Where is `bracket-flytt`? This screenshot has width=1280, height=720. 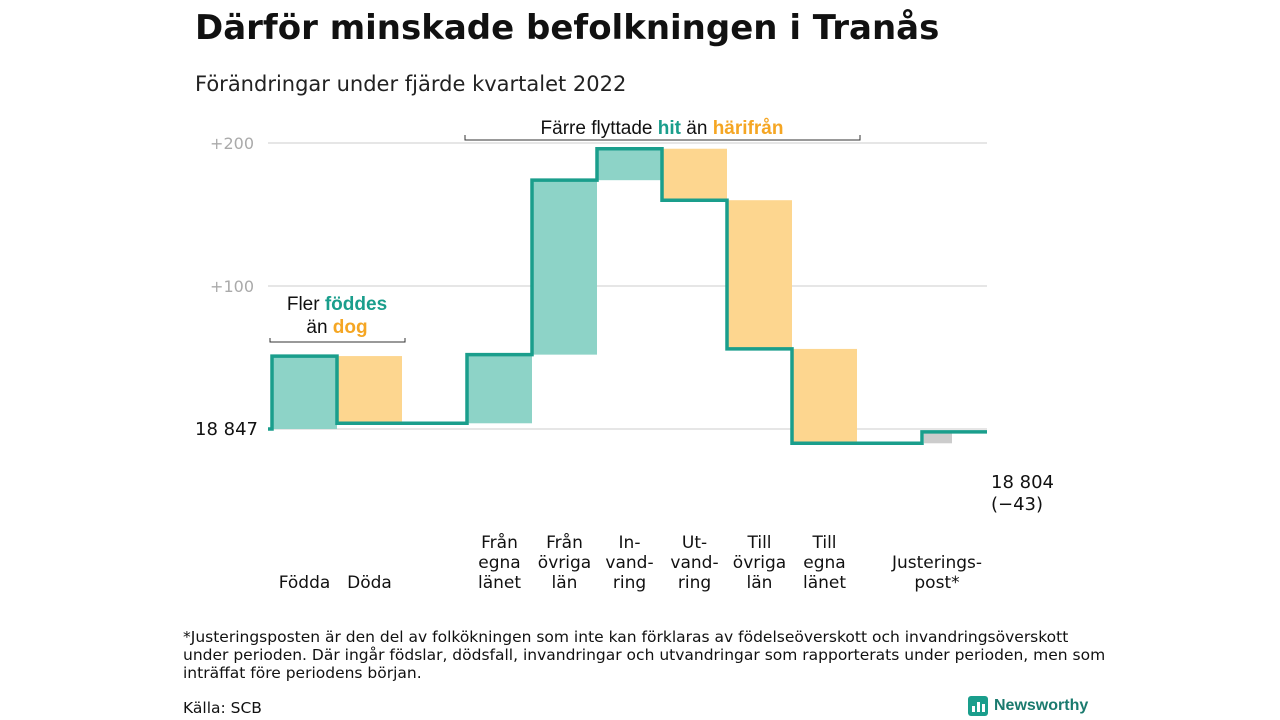 bracket-flytt is located at coordinates (662, 138).